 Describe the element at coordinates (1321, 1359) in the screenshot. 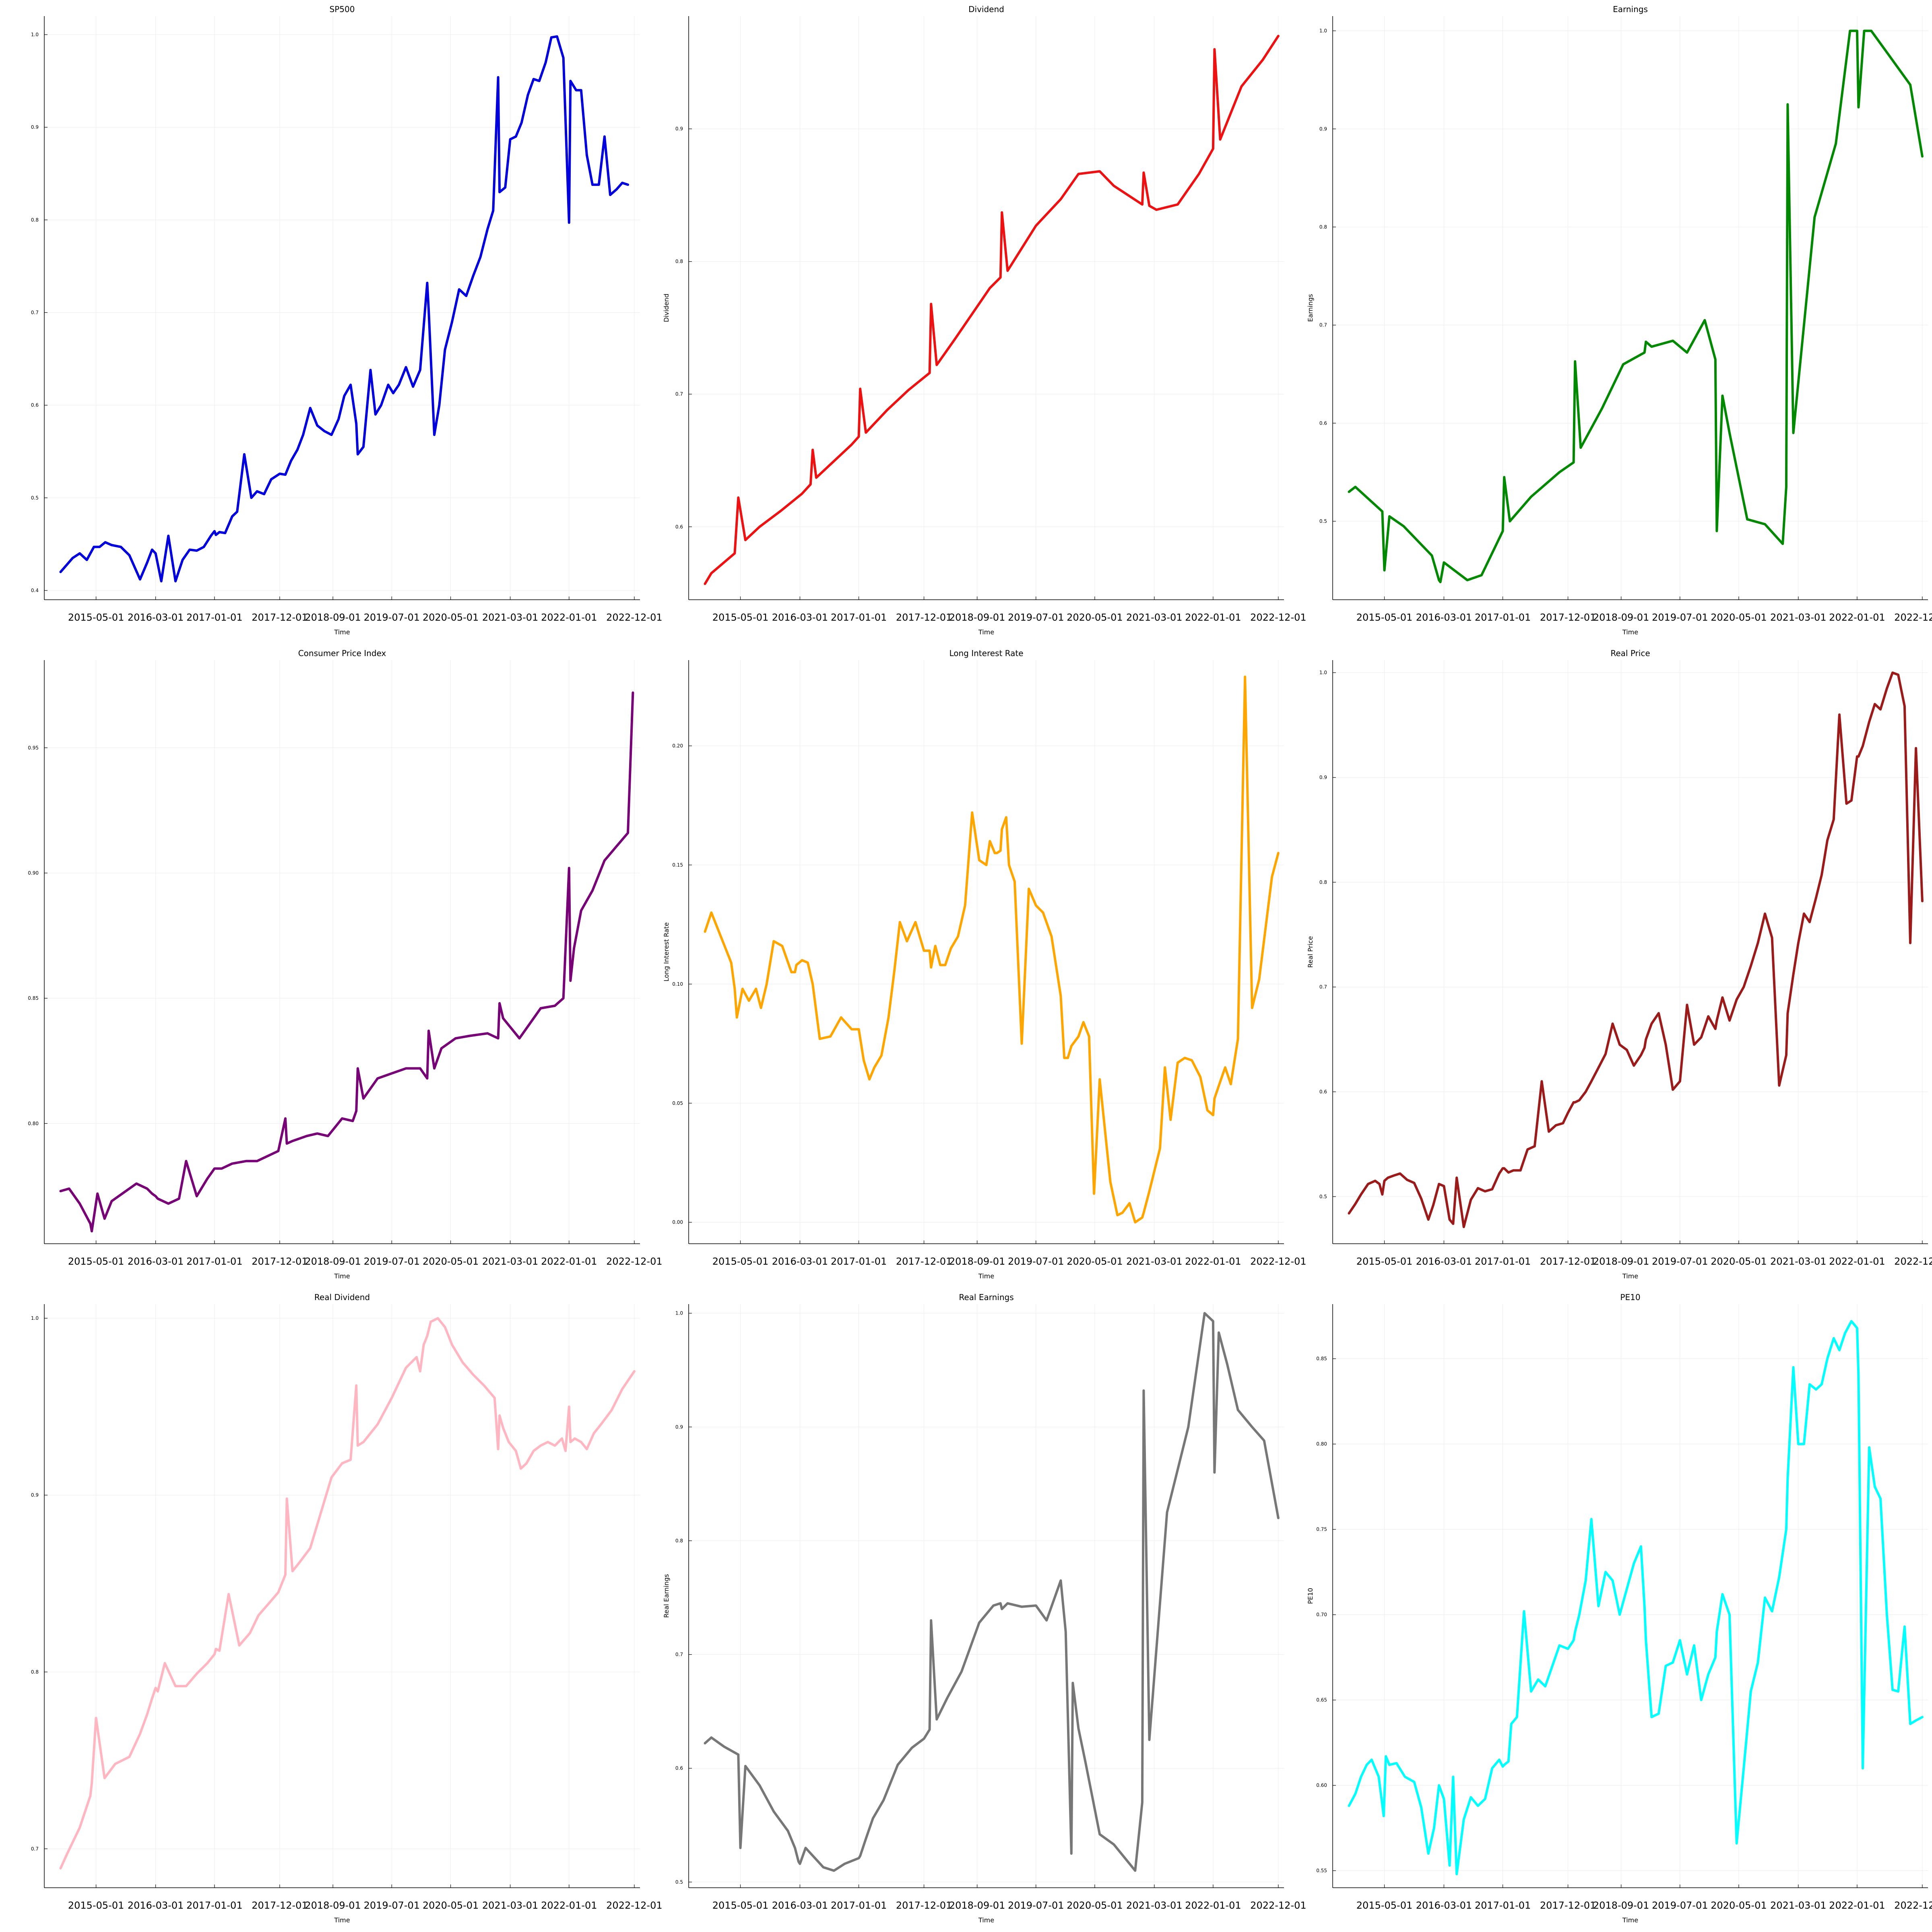

I see `chart-9-ytick-label-6: 0.85` at that location.